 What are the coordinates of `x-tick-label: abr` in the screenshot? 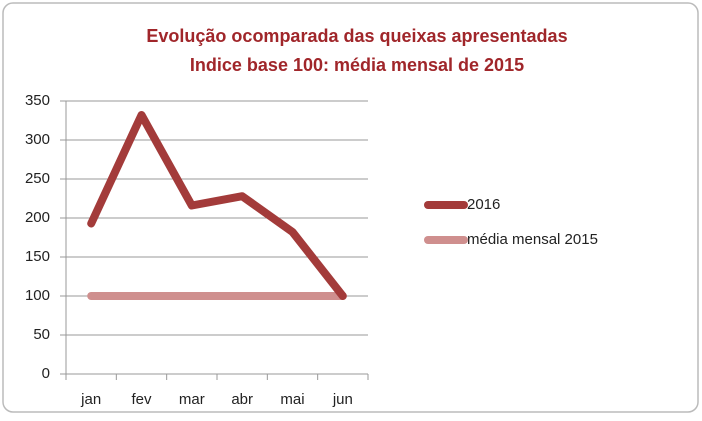 It's located at (242, 399).